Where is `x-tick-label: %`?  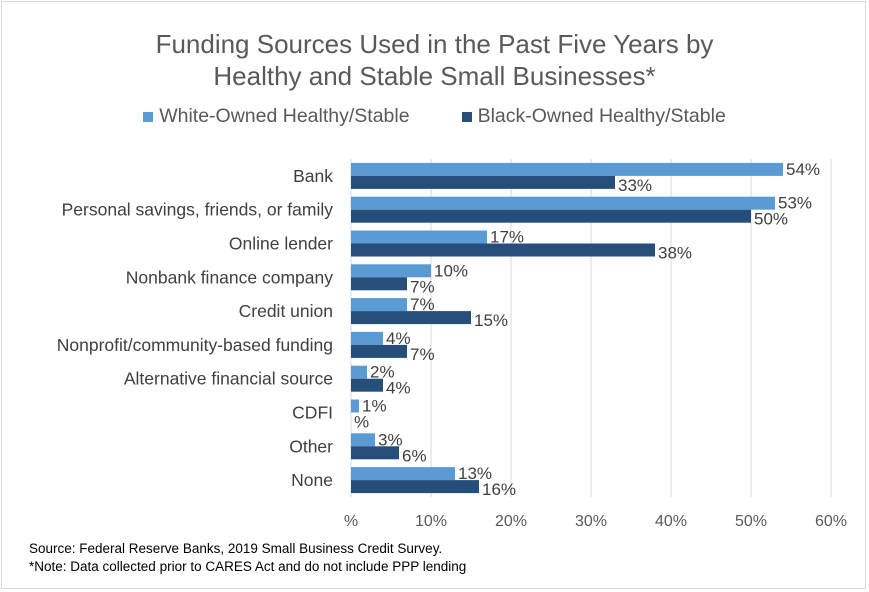 x-tick-label: % is located at coordinates (351, 521).